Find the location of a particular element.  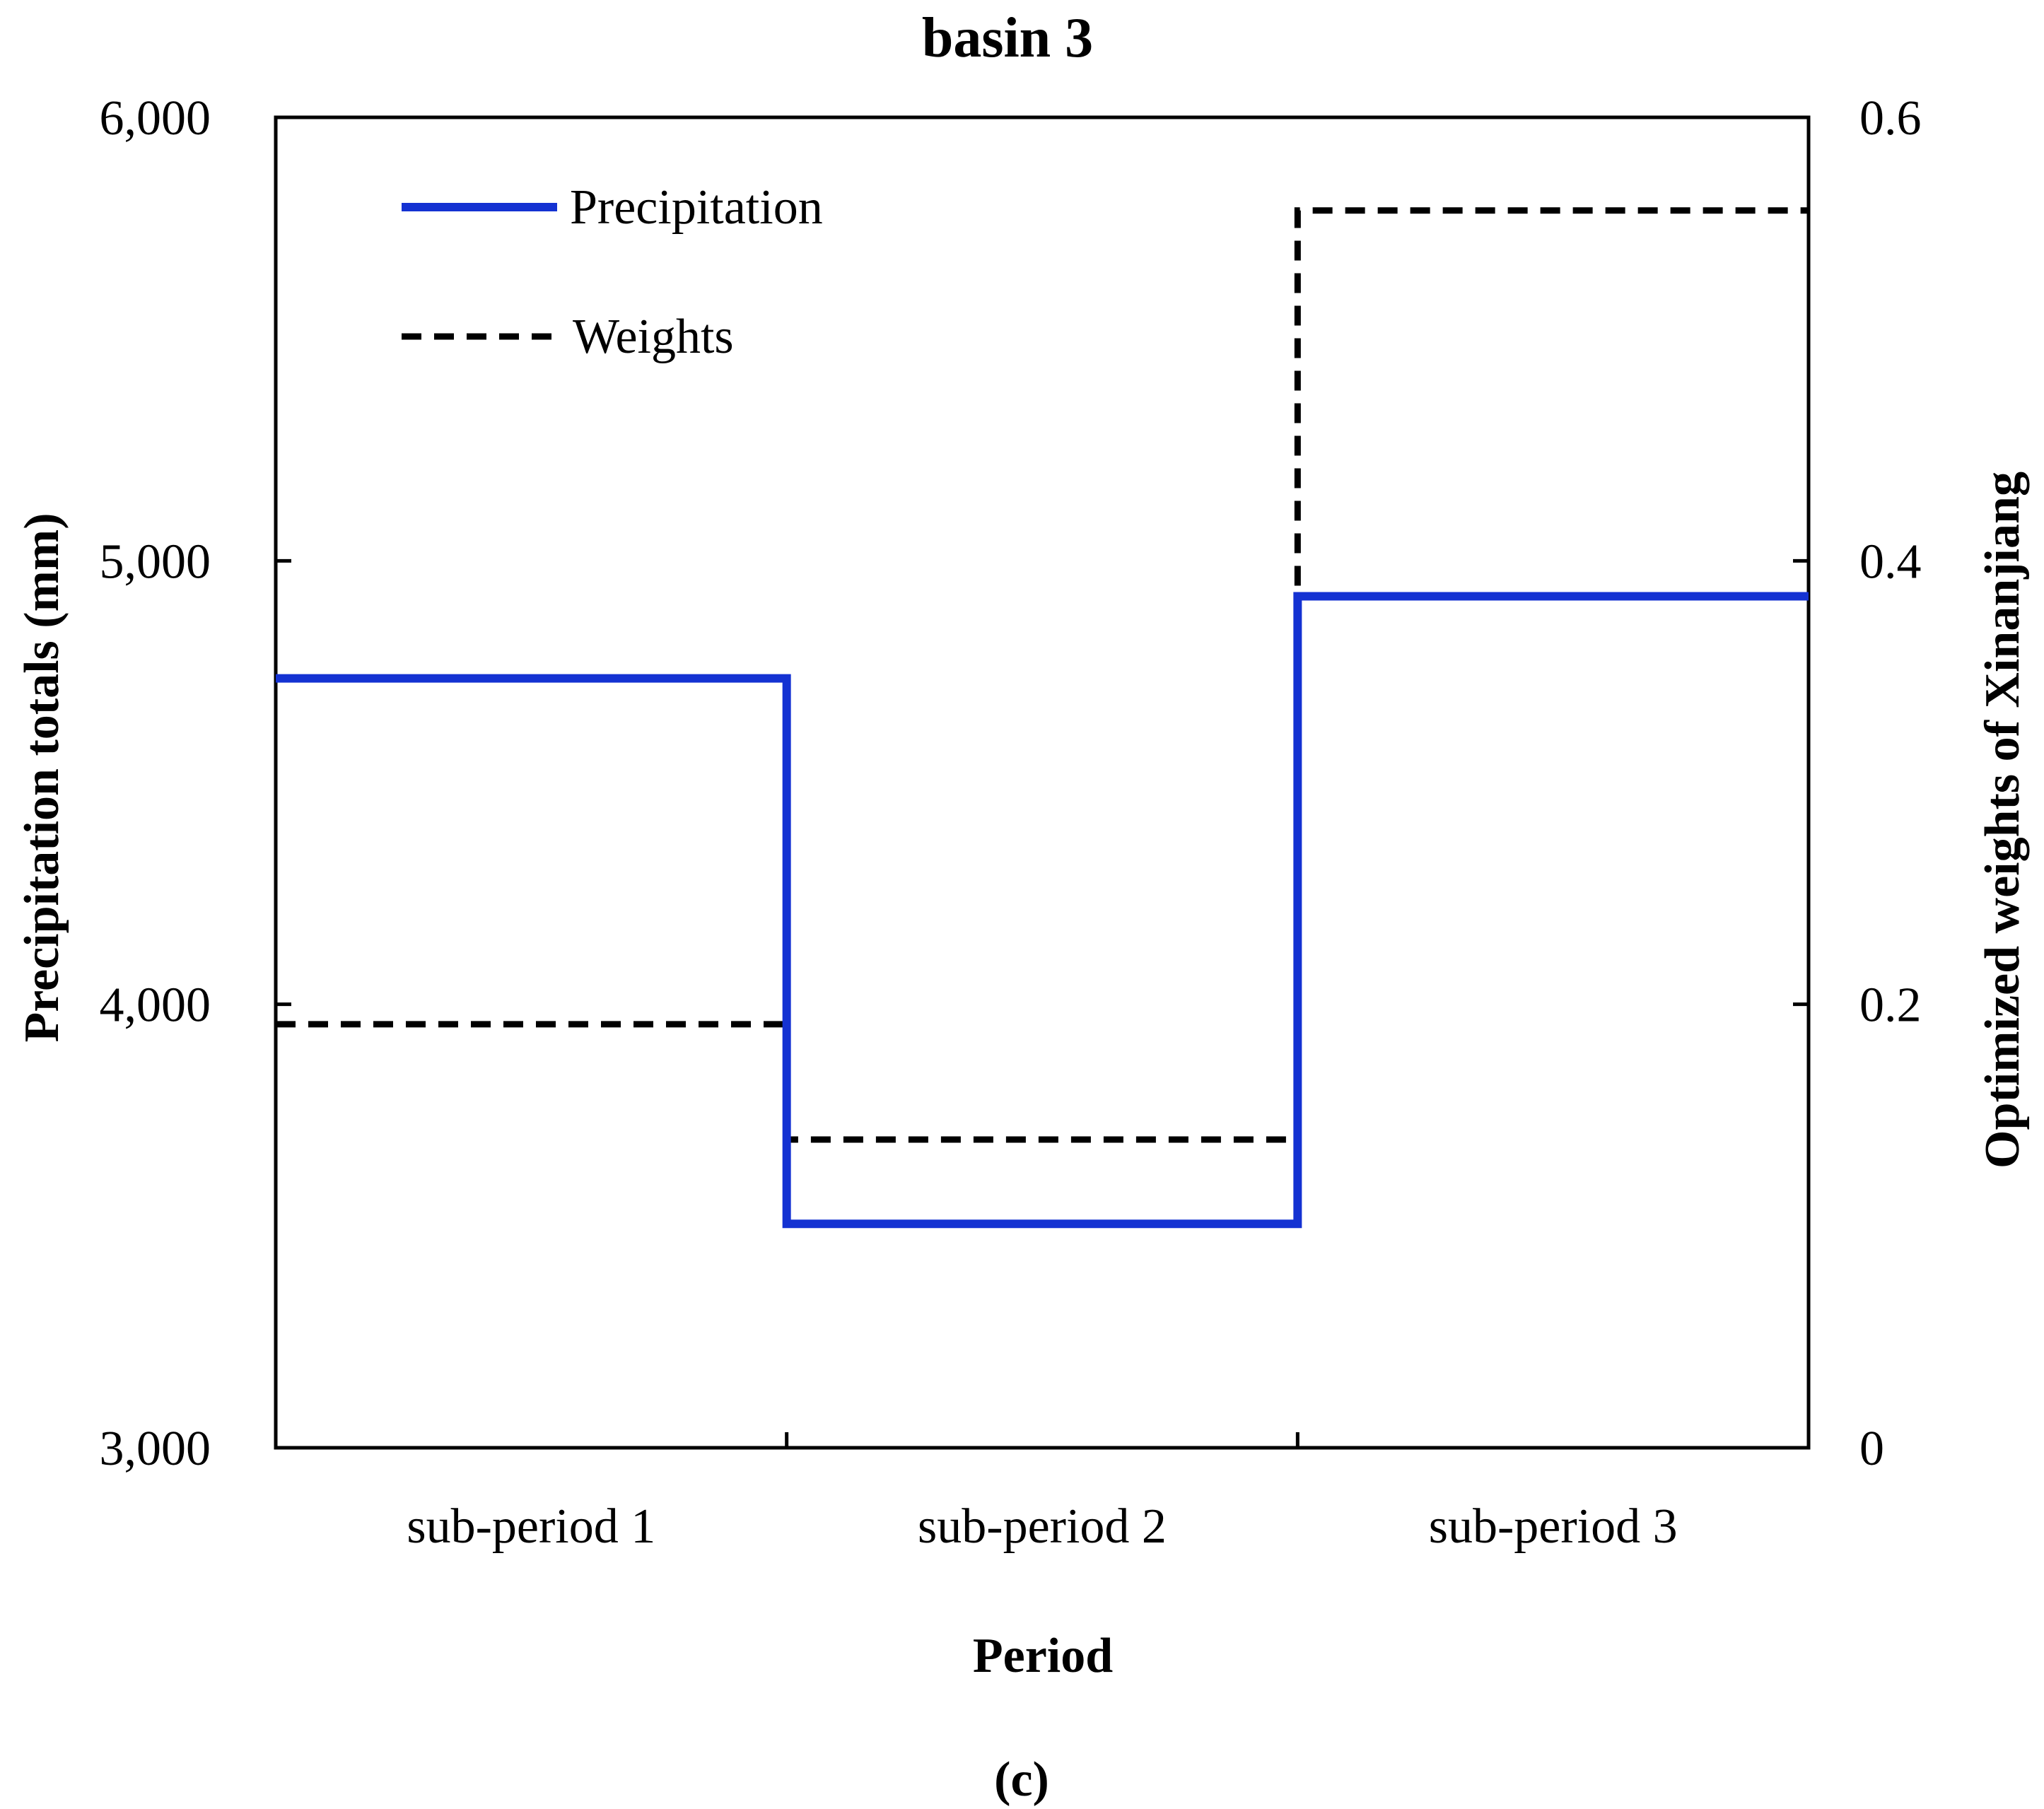

right-tick-label: 0 is located at coordinates (1872, 1449).